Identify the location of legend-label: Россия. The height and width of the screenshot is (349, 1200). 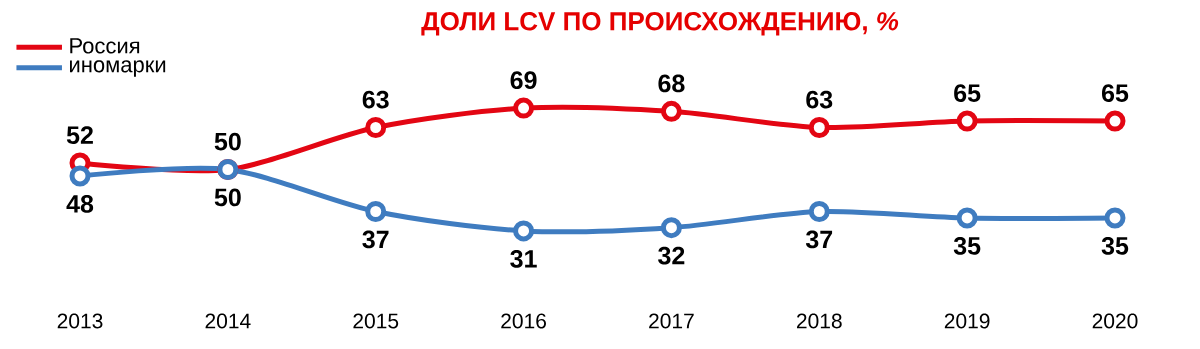
(105, 46).